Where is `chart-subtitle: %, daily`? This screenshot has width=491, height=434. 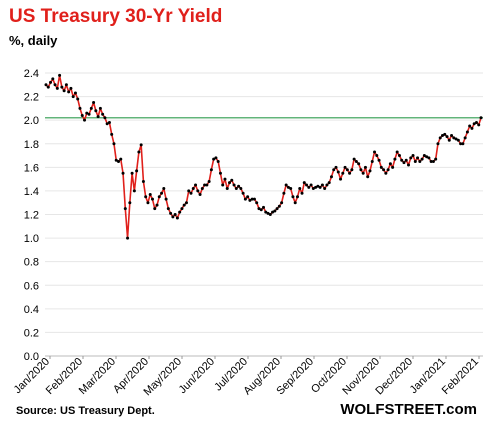 chart-subtitle: %, daily is located at coordinates (33, 40).